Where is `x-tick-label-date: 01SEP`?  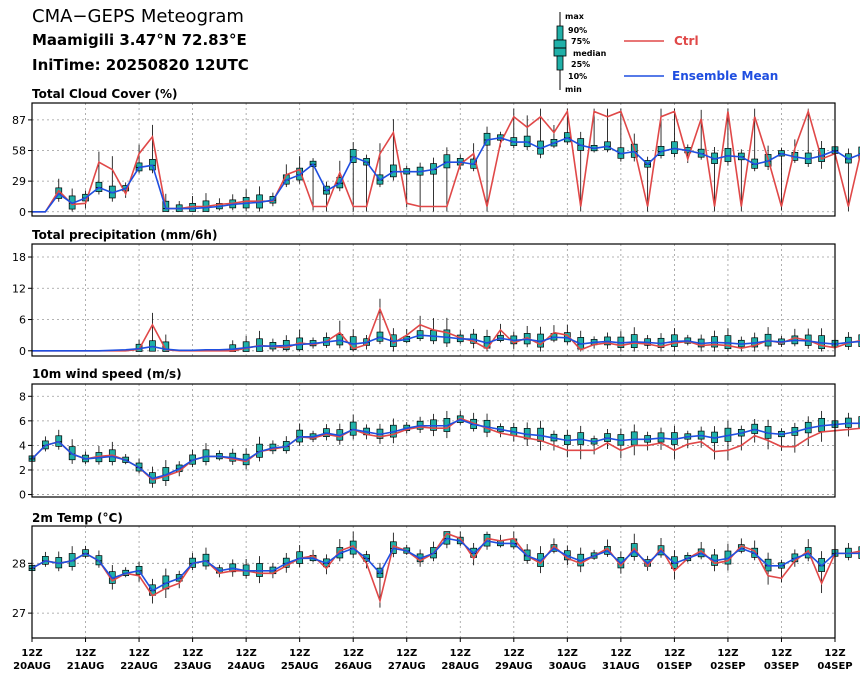 x-tick-label-date: 01SEP is located at coordinates (674, 666).